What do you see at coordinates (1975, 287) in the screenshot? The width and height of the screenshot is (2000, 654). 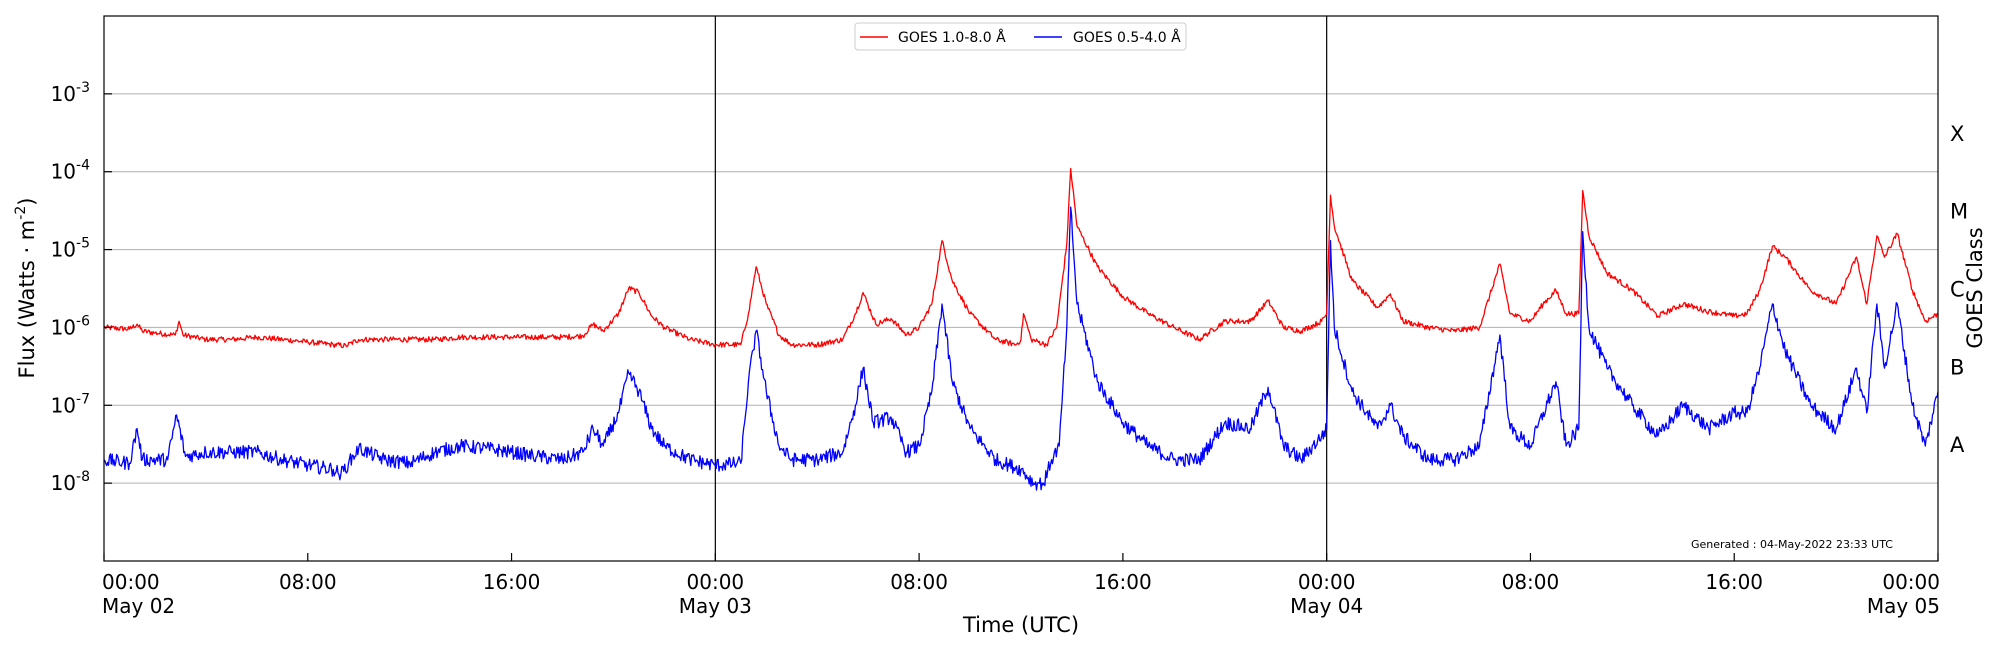 I see `right-axis-label: GOES Class` at bounding box center [1975, 287].